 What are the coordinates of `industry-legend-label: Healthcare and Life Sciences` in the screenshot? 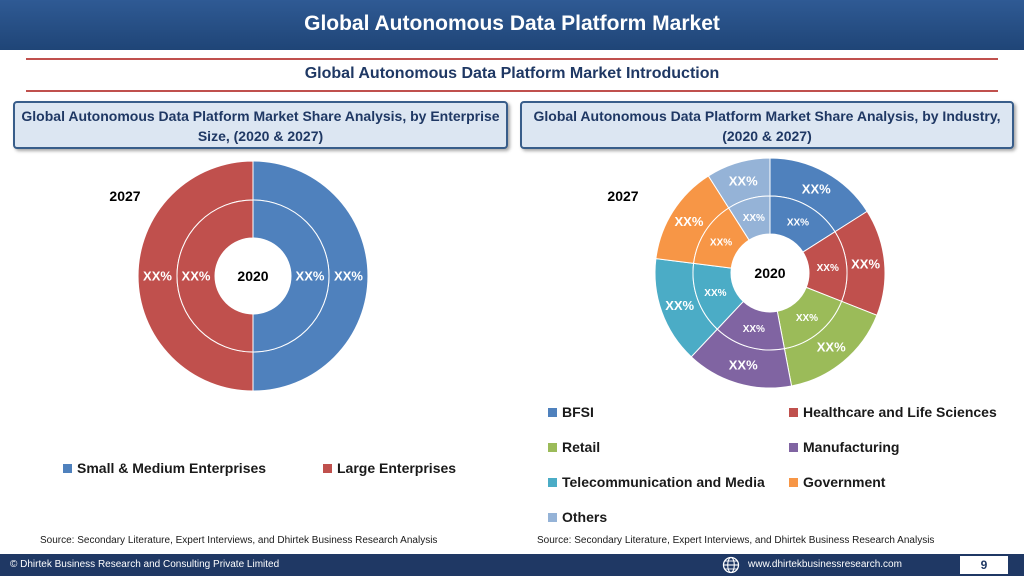 It's located at (900, 412).